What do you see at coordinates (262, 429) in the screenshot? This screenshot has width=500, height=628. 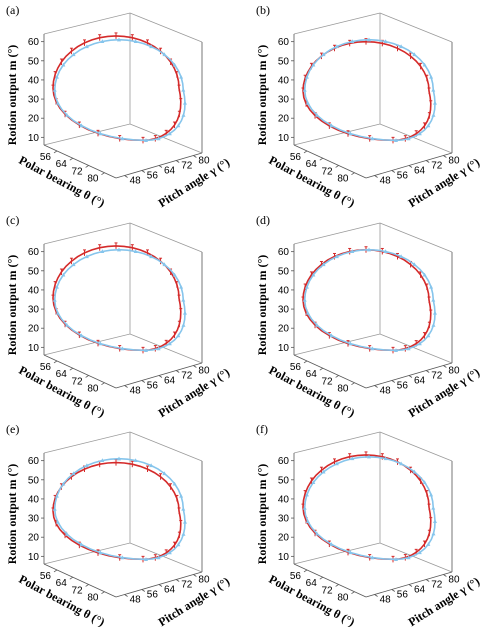 I see `panel-label: (f)` at bounding box center [262, 429].